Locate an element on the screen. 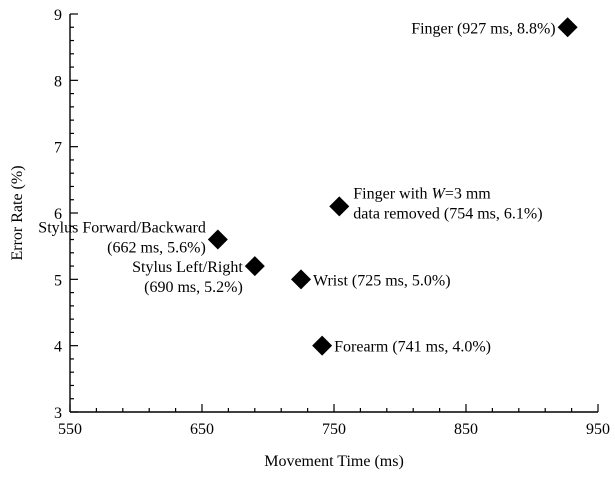 This screenshot has width=615, height=478. y-tick-label: 3 is located at coordinates (58, 413).